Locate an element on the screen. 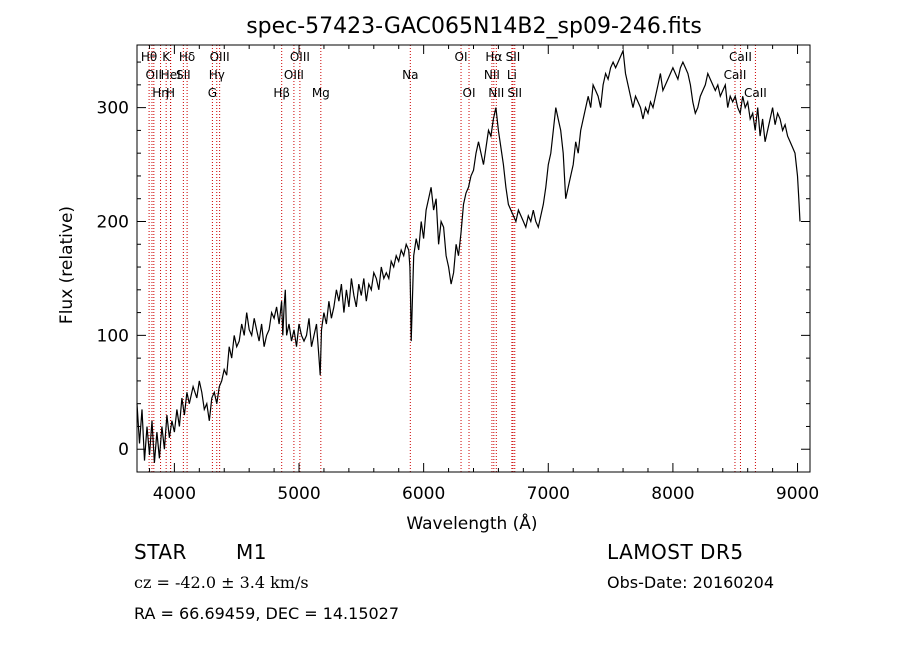 The width and height of the screenshot is (900, 649). line-marker-label: Hγ is located at coordinates (217, 75).